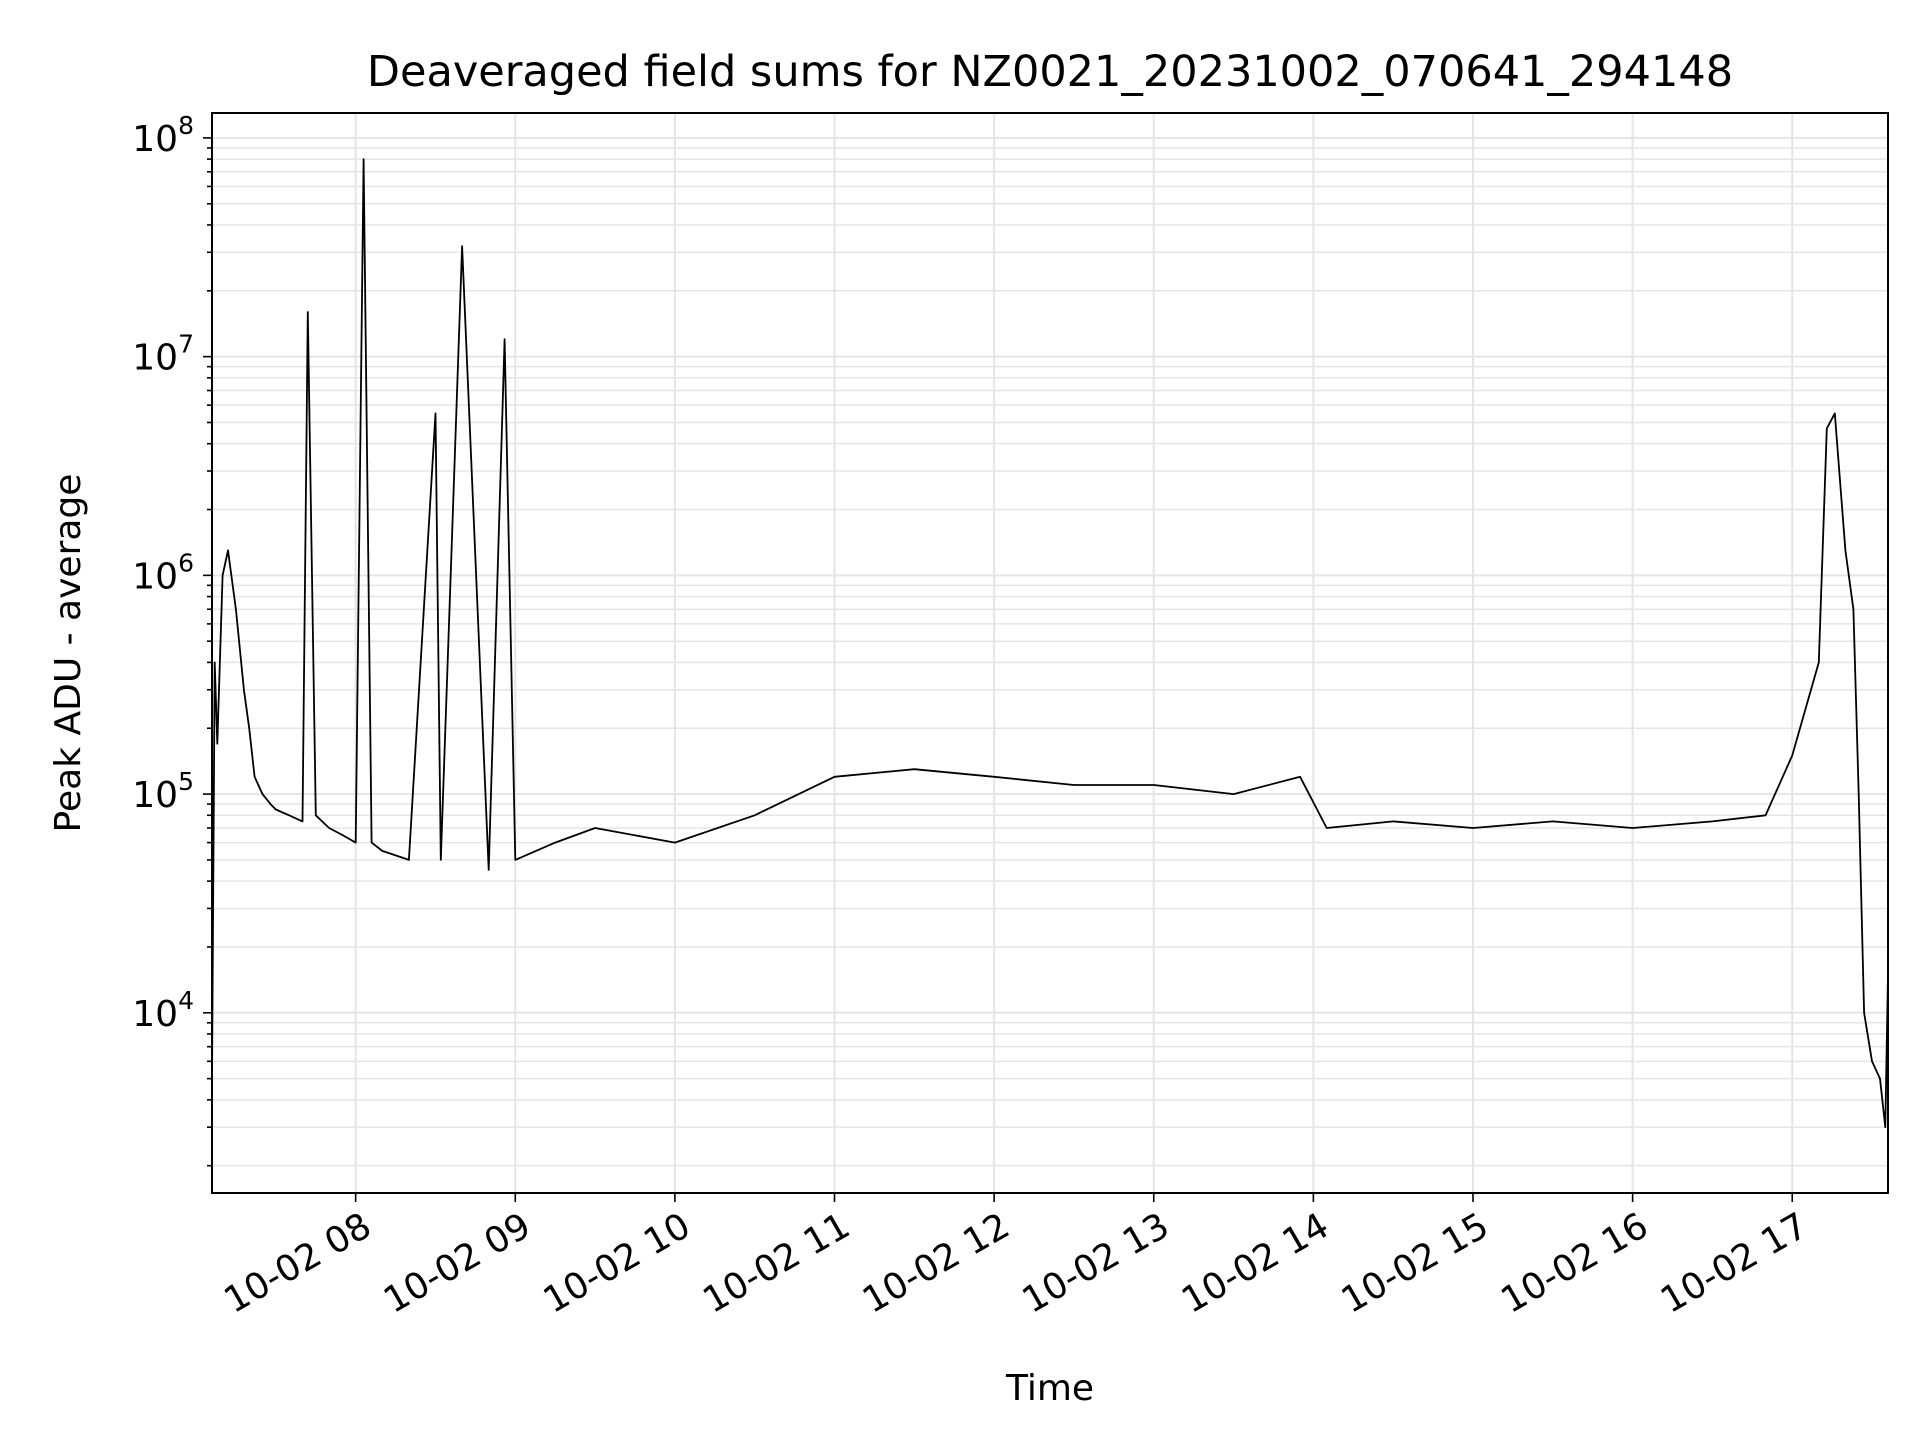 This screenshot has height=1445, width=1920. What do you see at coordinates (186, 562) in the screenshot?
I see `y-tick-exponent: 6` at bounding box center [186, 562].